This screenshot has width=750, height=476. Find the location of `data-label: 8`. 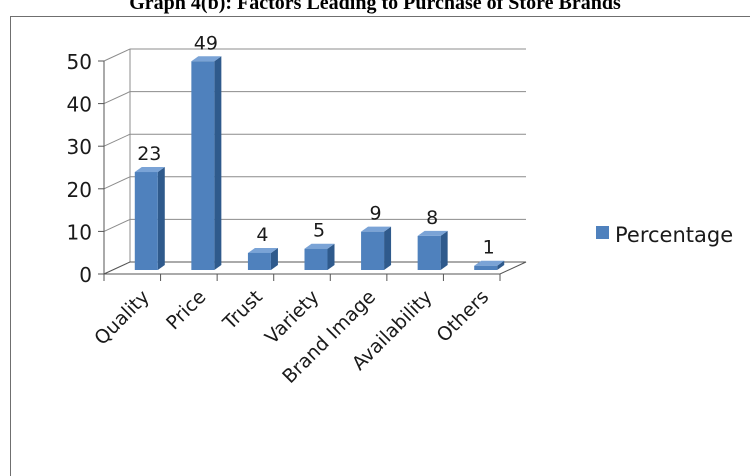

data-label: 8 is located at coordinates (432, 218).